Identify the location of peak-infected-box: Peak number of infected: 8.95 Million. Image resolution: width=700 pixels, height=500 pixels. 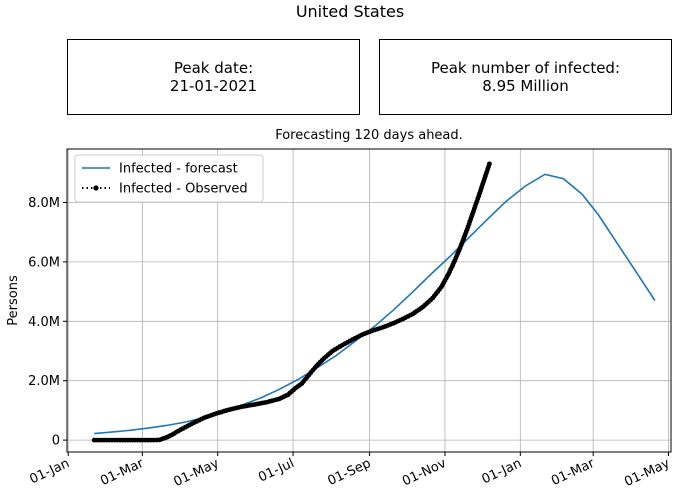
(525, 77).